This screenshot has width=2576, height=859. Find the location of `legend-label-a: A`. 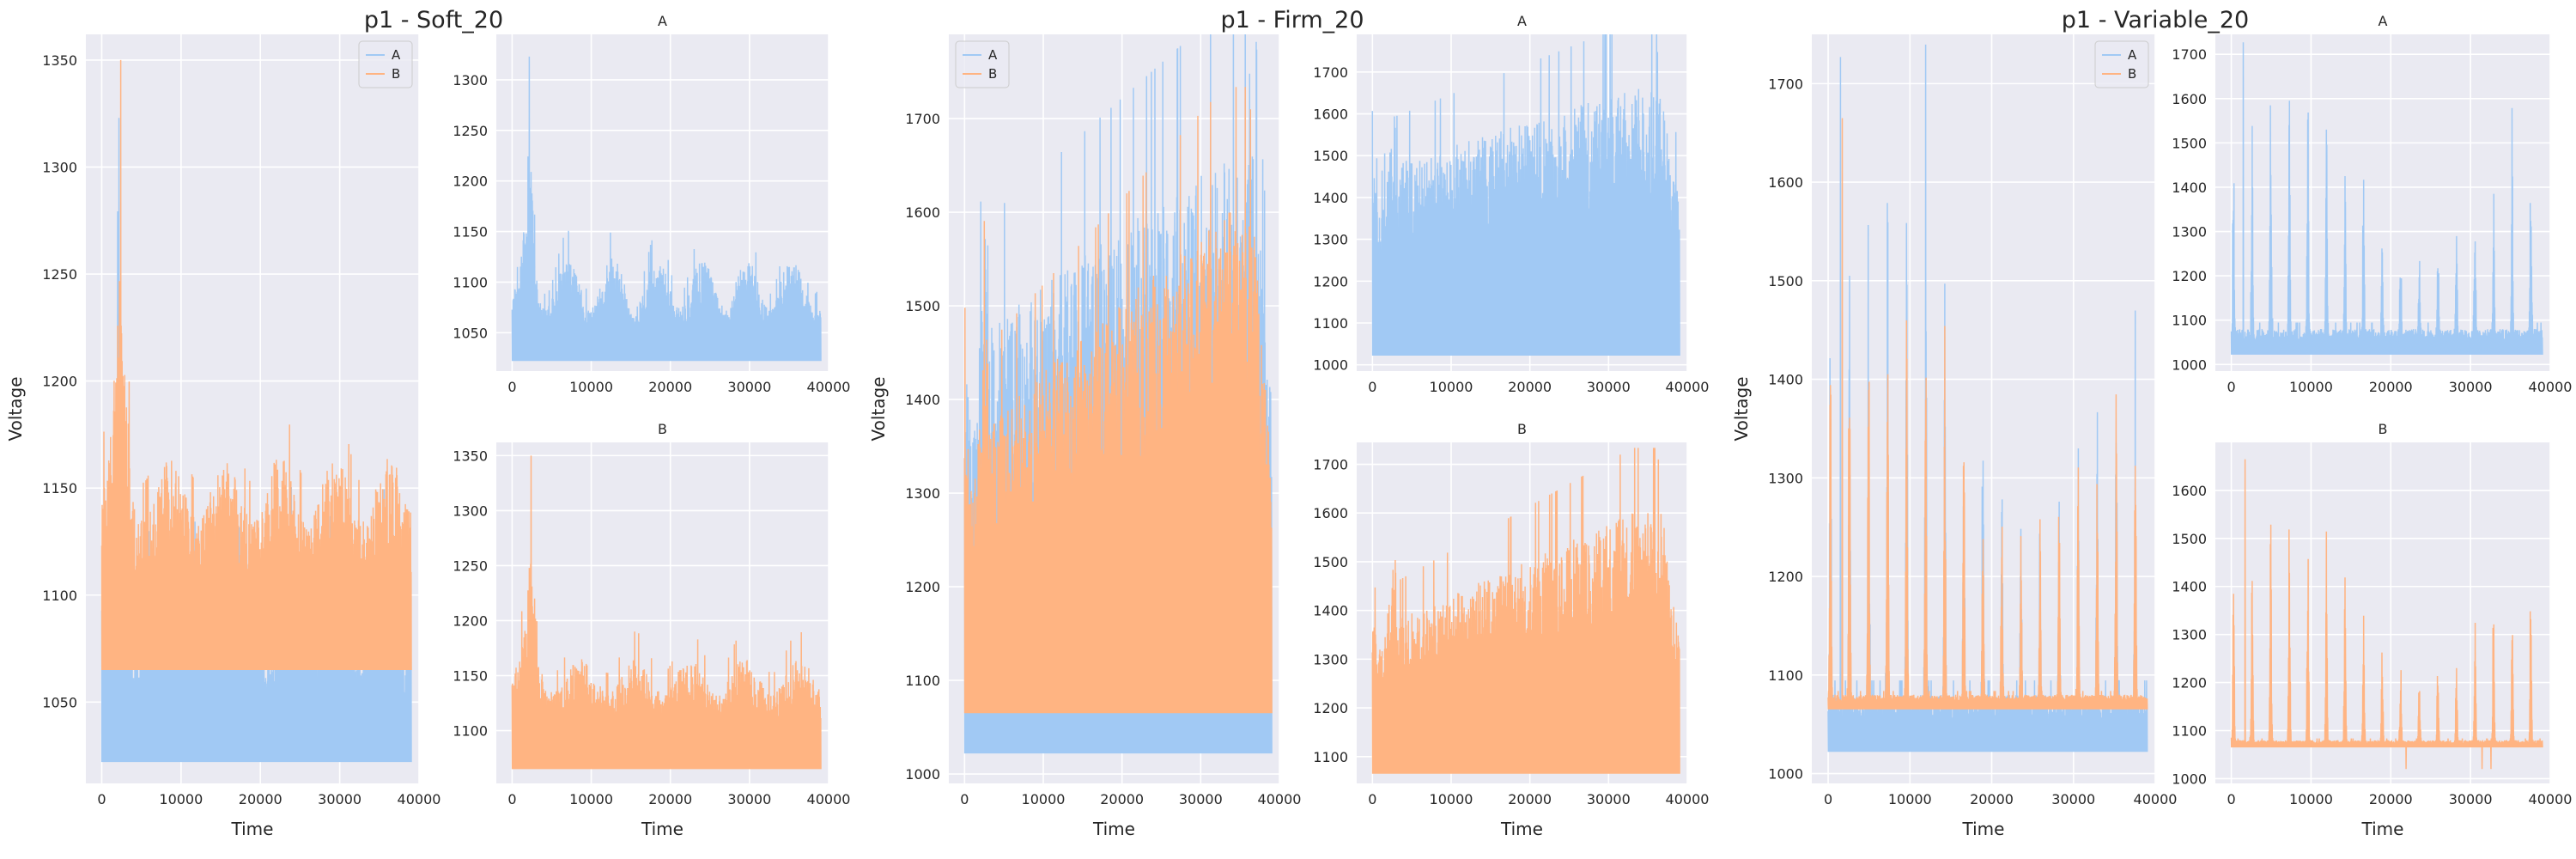

legend-label-a: A is located at coordinates (397, 55).